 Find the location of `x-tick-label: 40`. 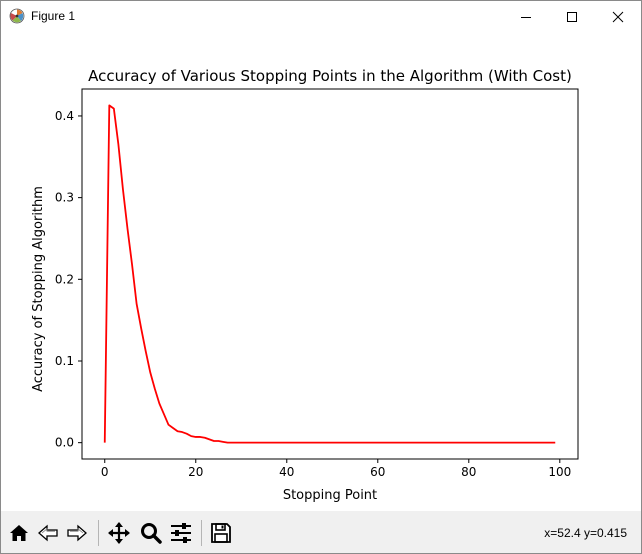

x-tick-label: 40 is located at coordinates (286, 472).